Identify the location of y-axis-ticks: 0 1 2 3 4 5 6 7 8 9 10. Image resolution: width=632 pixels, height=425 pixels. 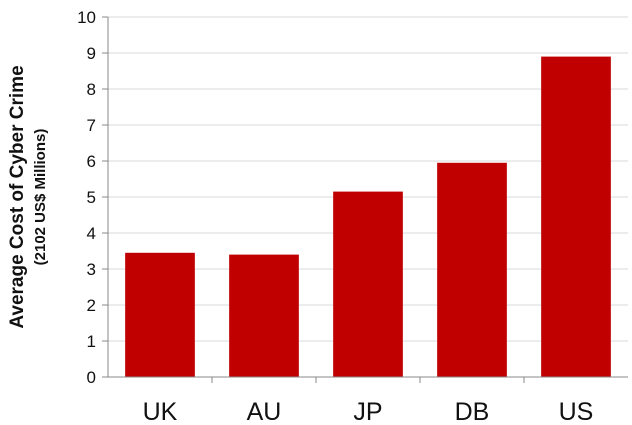
(92, 197).